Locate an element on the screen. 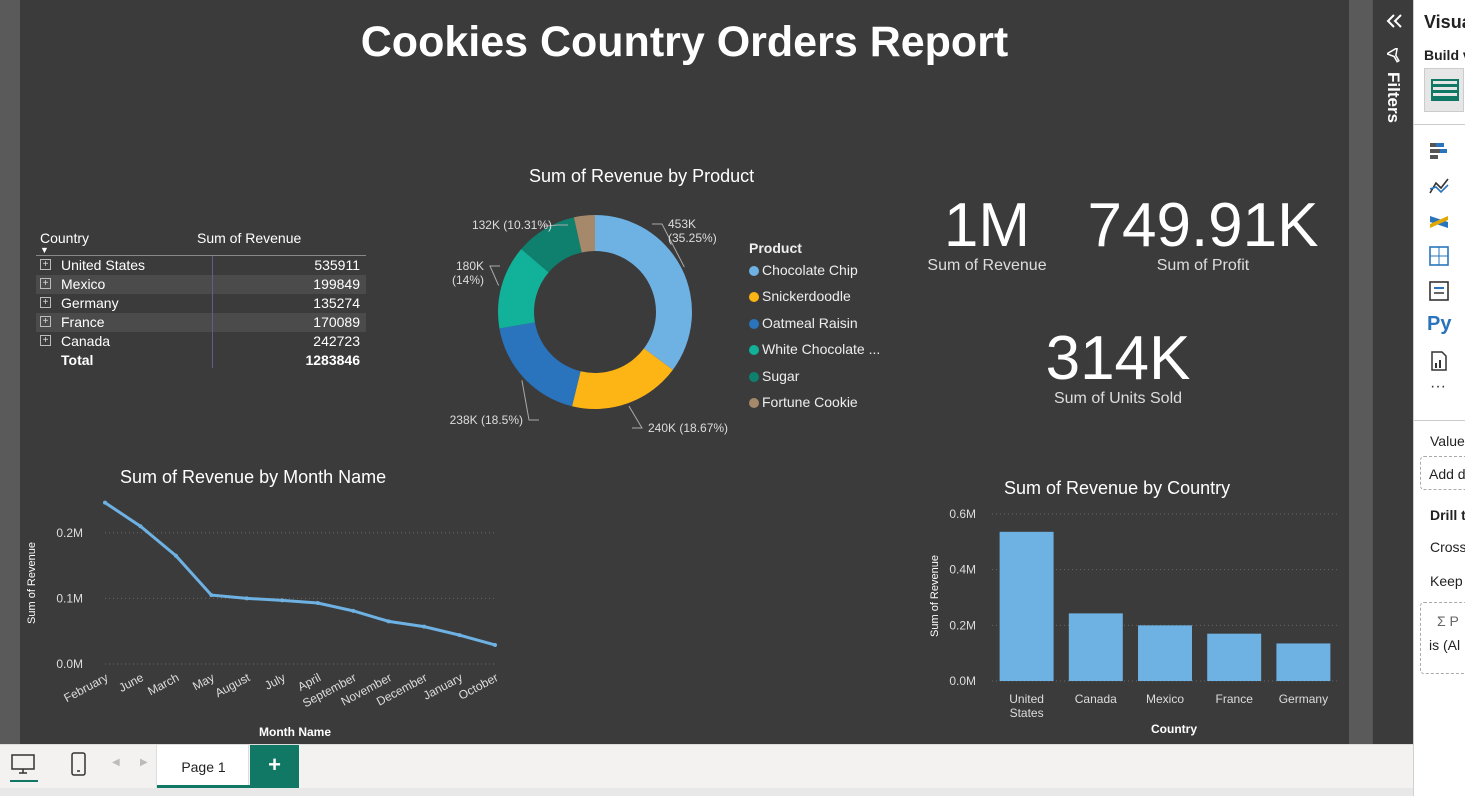 The width and height of the screenshot is (1465, 796). kpi-card-revenue: 1M Sum of Revenue is located at coordinates (987, 235).